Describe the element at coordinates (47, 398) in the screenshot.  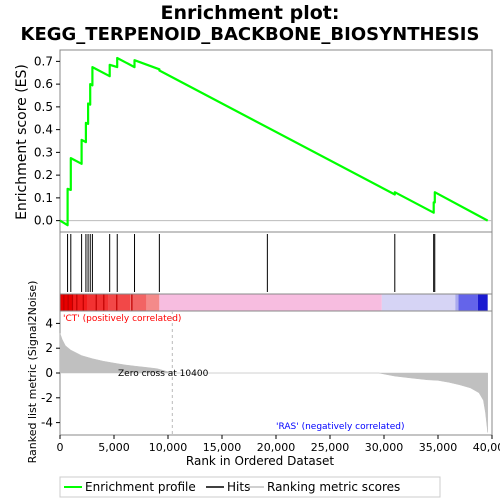
I see `metric-ytick-label: -2` at that location.